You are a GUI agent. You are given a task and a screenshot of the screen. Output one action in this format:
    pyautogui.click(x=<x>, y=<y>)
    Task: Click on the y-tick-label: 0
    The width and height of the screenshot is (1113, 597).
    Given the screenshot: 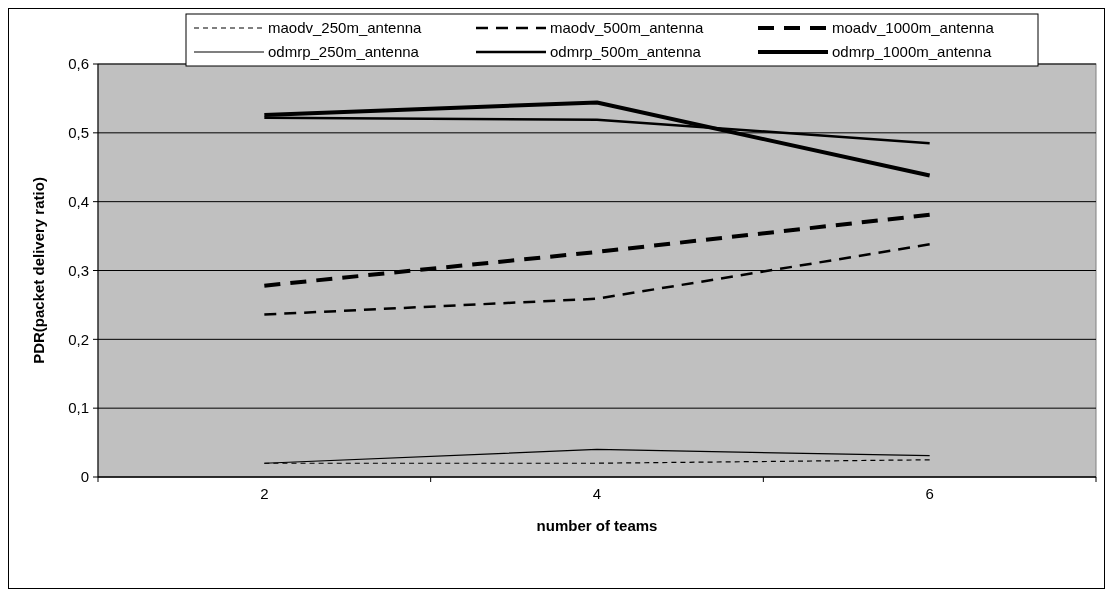 What is the action you would take?
    pyautogui.click(x=84, y=477)
    